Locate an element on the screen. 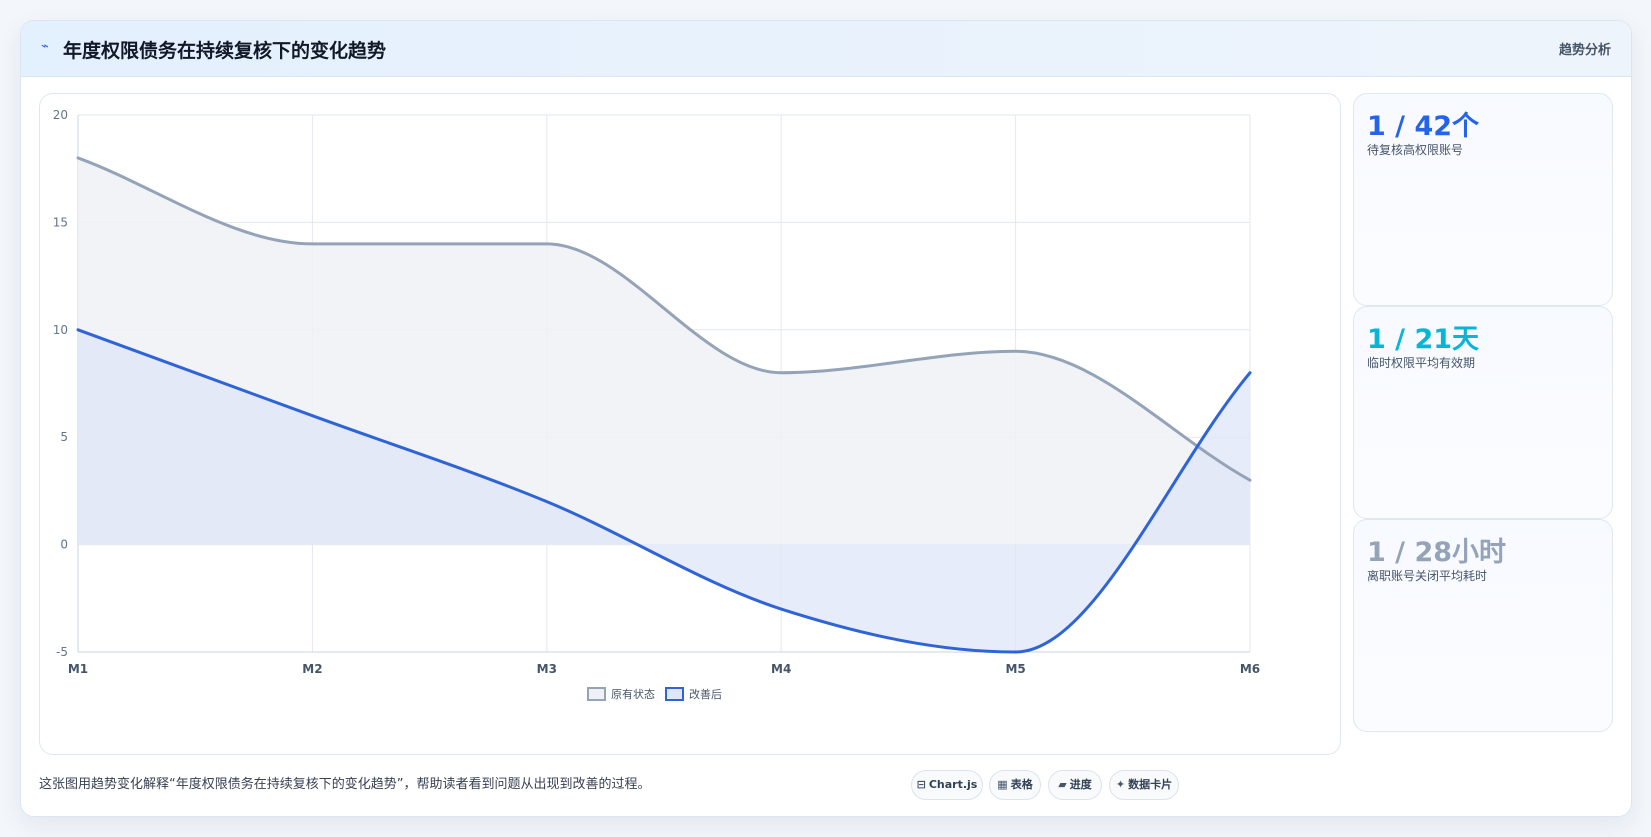 This screenshot has width=1651, height=837. card-icon: ✦ is located at coordinates (1120, 784).